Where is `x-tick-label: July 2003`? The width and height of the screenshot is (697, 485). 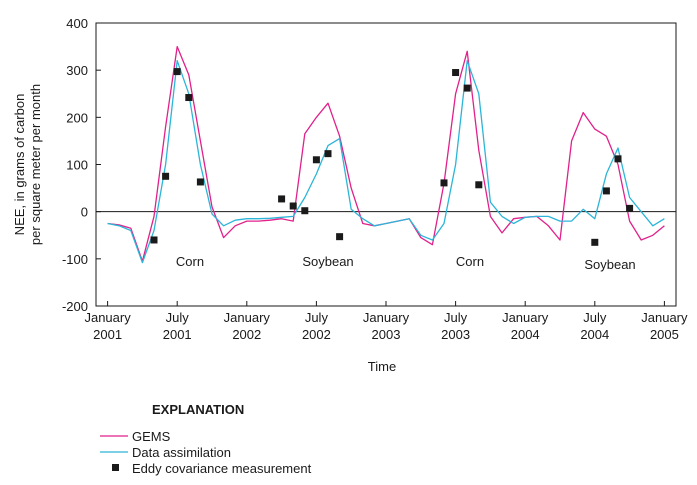 x-tick-label: July 2003 is located at coordinates (455, 326).